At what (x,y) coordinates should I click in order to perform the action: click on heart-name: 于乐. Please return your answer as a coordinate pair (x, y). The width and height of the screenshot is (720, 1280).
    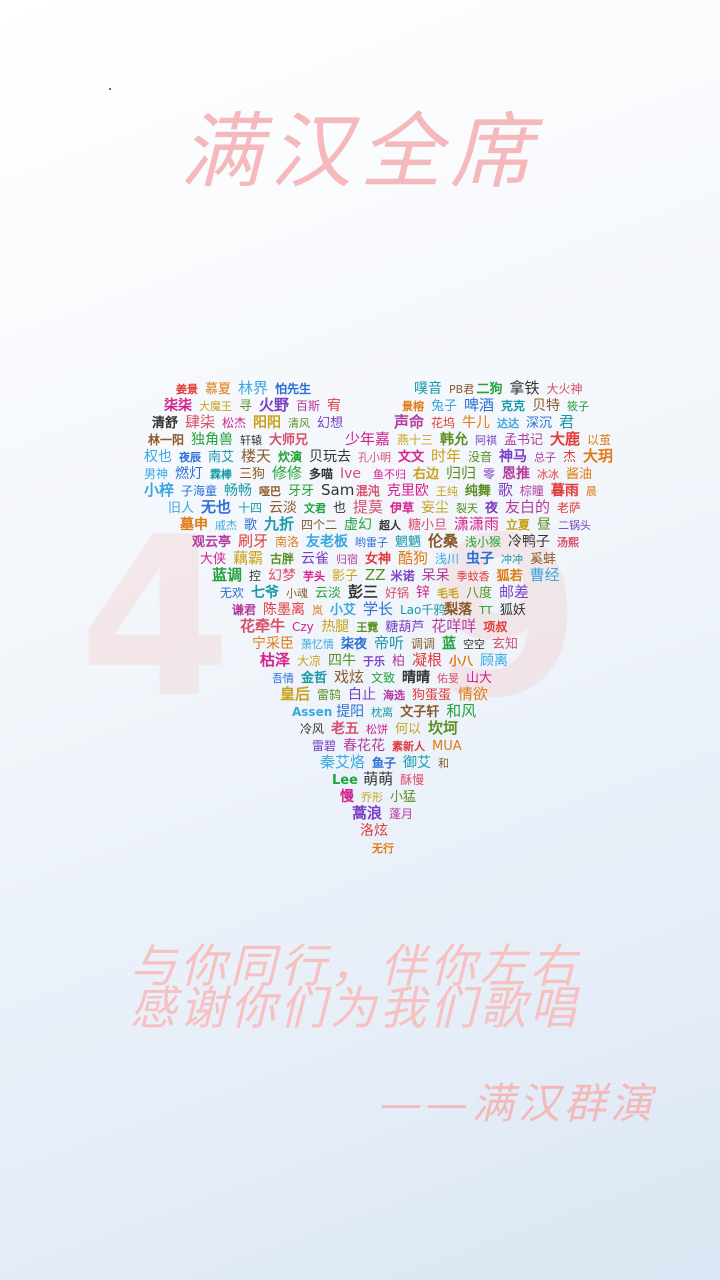
    Looking at the image, I should click on (374, 661).